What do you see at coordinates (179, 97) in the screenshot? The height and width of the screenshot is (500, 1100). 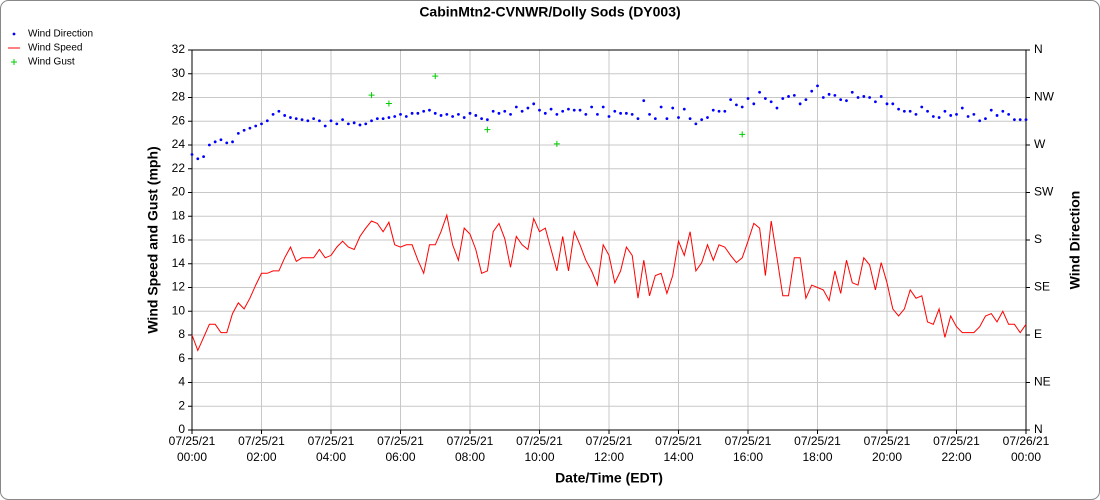 I see `y-tick-label: 28` at bounding box center [179, 97].